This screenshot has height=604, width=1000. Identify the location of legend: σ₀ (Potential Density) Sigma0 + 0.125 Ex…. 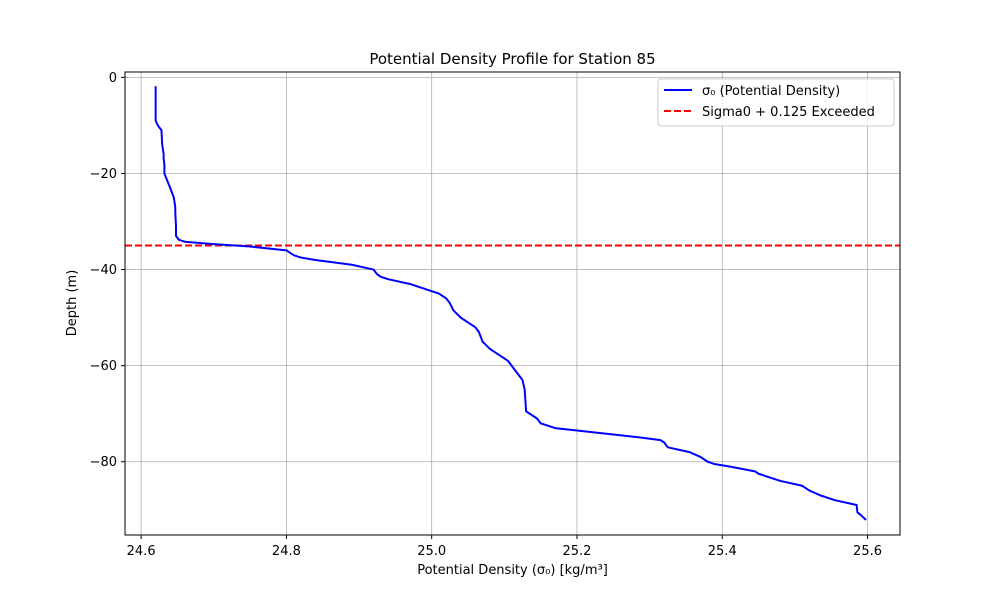
(776, 102).